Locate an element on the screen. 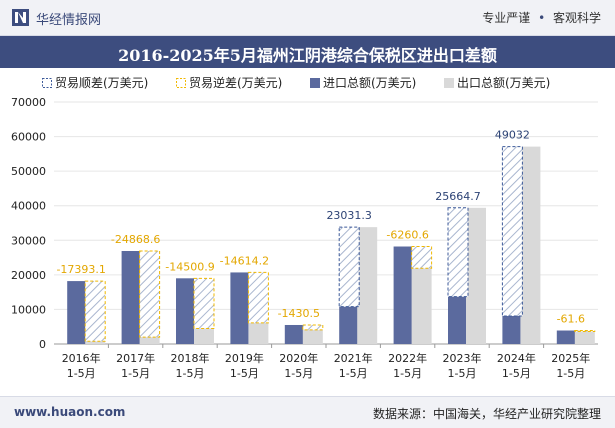  x-tick-label-8-0: 2024年 is located at coordinates (516, 358).